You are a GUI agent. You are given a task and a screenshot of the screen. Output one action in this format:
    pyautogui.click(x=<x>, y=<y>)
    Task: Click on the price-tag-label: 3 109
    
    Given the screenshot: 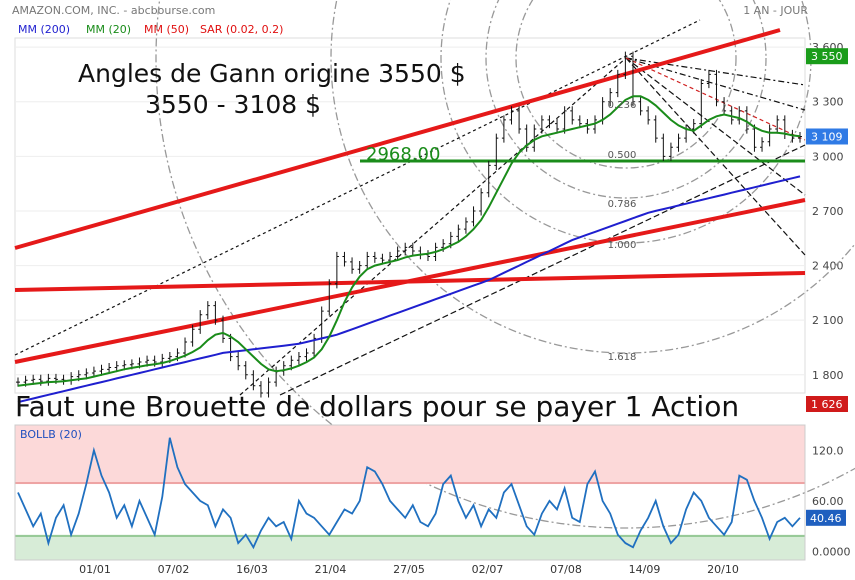 What is the action you would take?
    pyautogui.click(x=827, y=136)
    